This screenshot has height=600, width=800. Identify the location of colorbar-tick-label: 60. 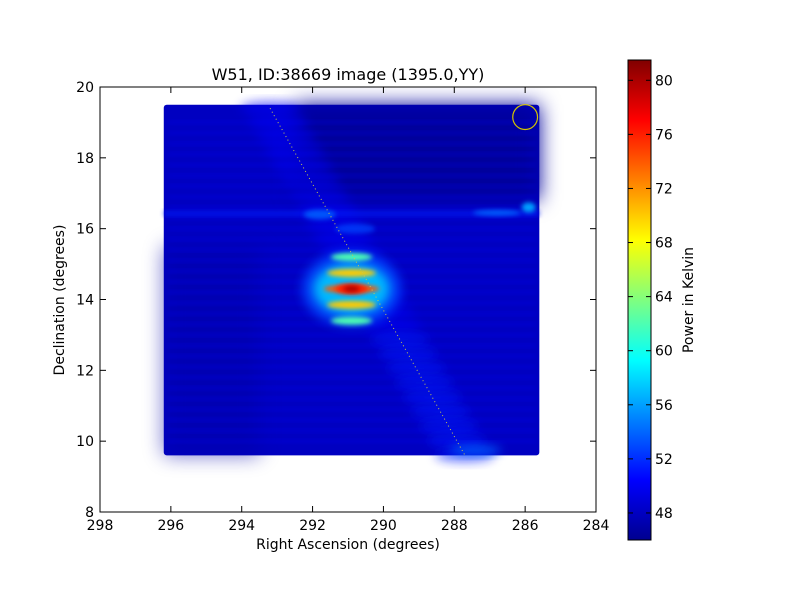
(664, 352).